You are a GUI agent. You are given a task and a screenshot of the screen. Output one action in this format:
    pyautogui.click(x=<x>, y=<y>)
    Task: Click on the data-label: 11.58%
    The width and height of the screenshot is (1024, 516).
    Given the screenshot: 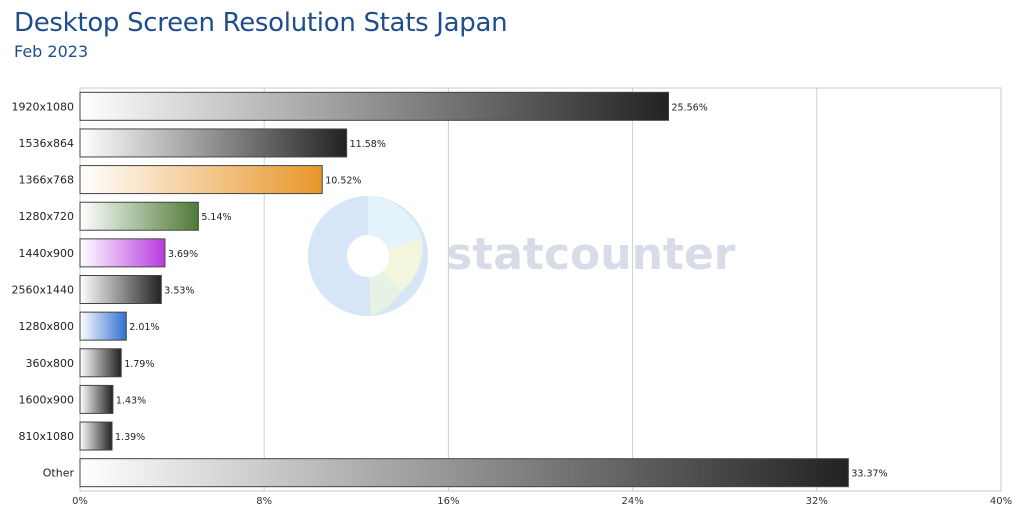 What is the action you would take?
    pyautogui.click(x=368, y=144)
    